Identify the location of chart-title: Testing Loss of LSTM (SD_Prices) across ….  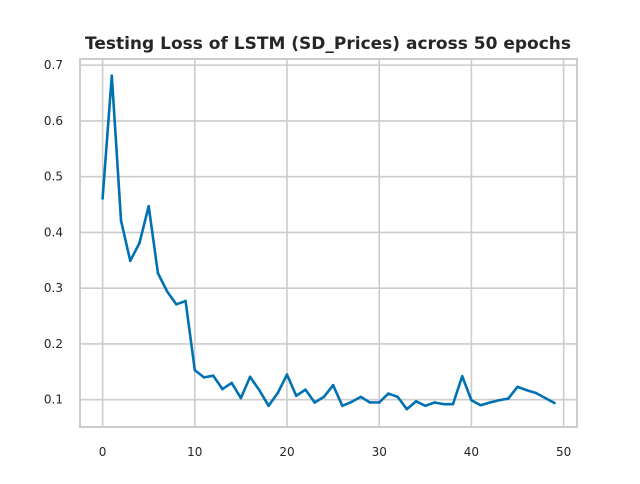
(328, 44).